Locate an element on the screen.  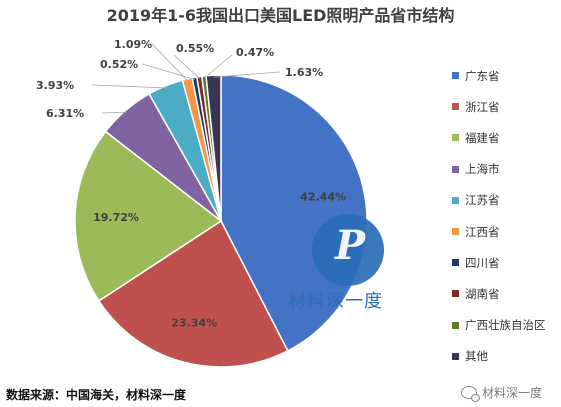
chart-title: 2019年1-6我国出口美国LED照明产品省市结构 is located at coordinates (280, 15).